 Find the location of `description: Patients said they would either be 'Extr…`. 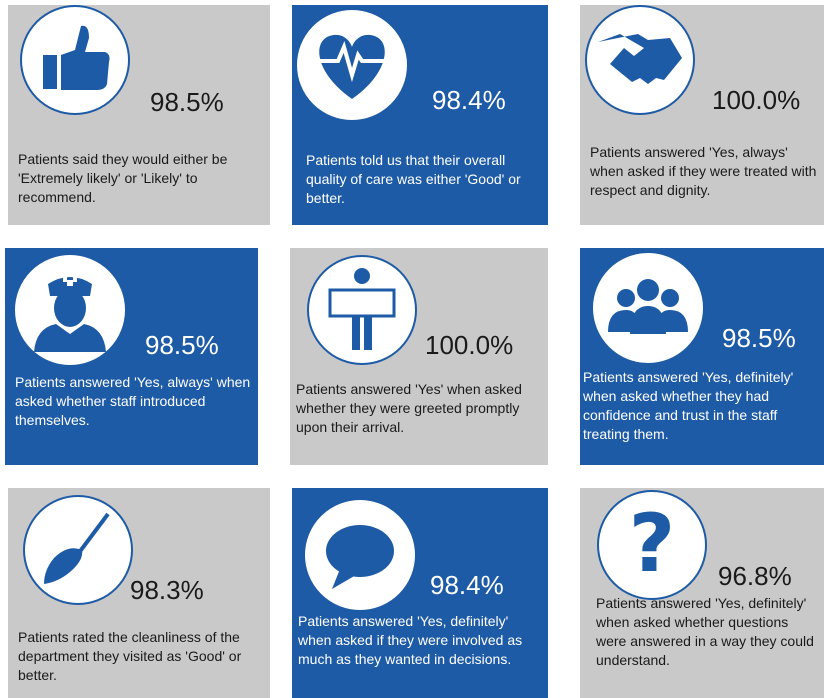

description: Patients said they would either be 'Extr… is located at coordinates (123, 178).